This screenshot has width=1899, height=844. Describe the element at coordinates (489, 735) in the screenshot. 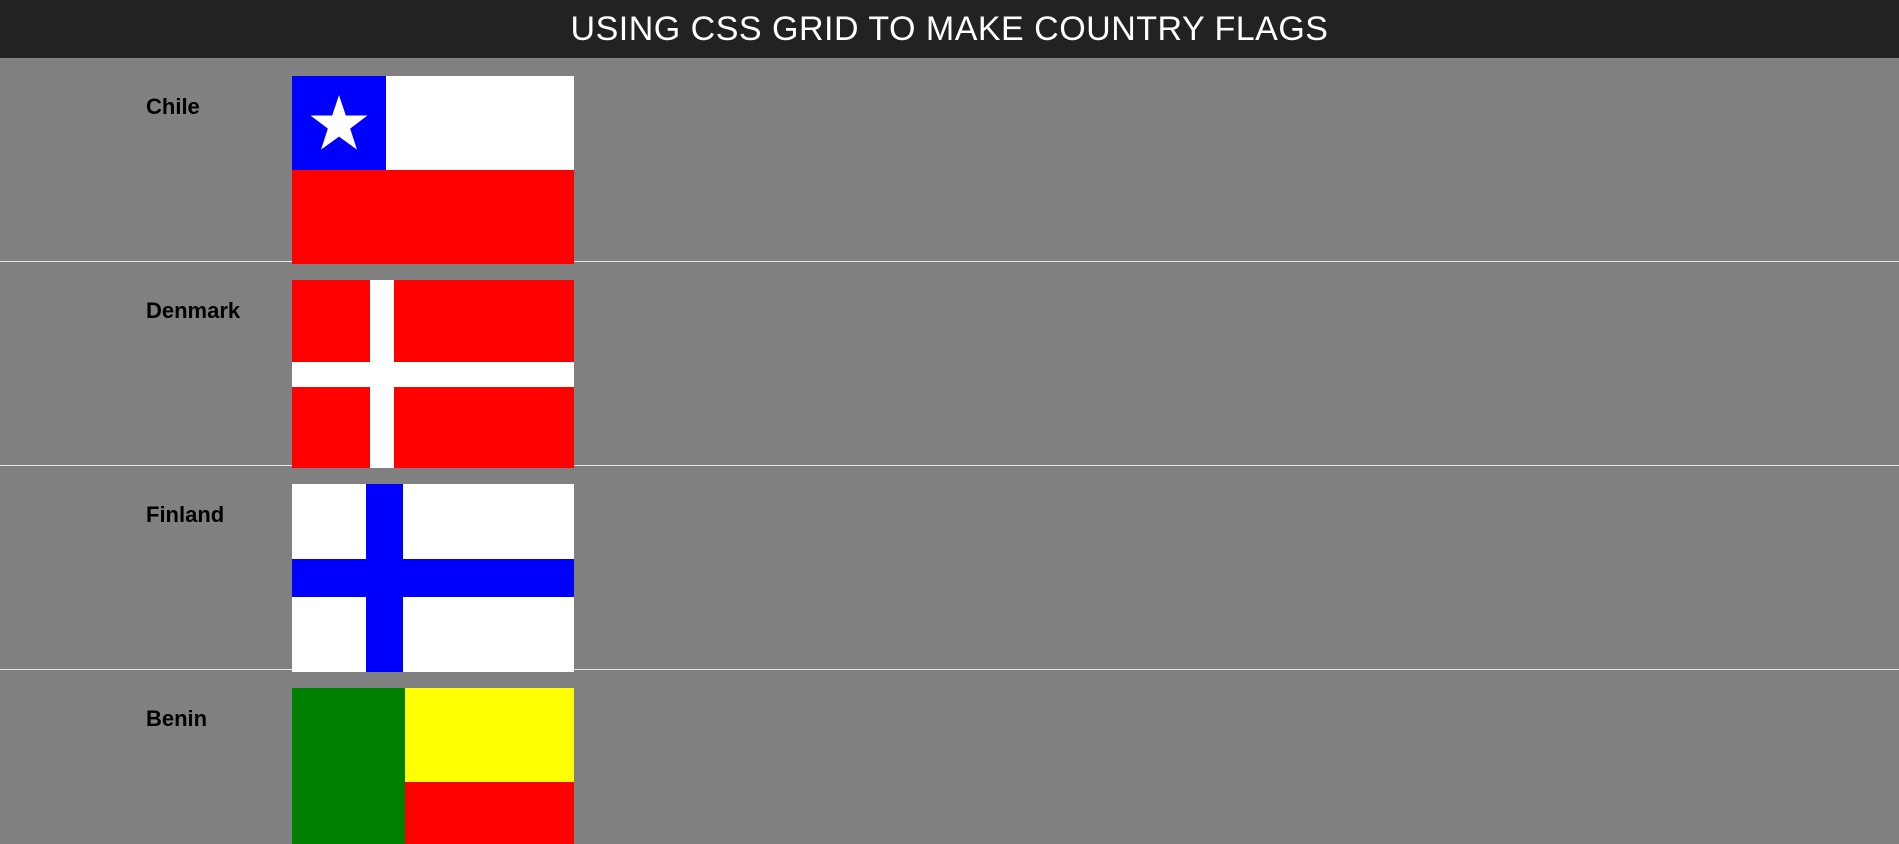

I see `flag-yellow-stripe` at that location.